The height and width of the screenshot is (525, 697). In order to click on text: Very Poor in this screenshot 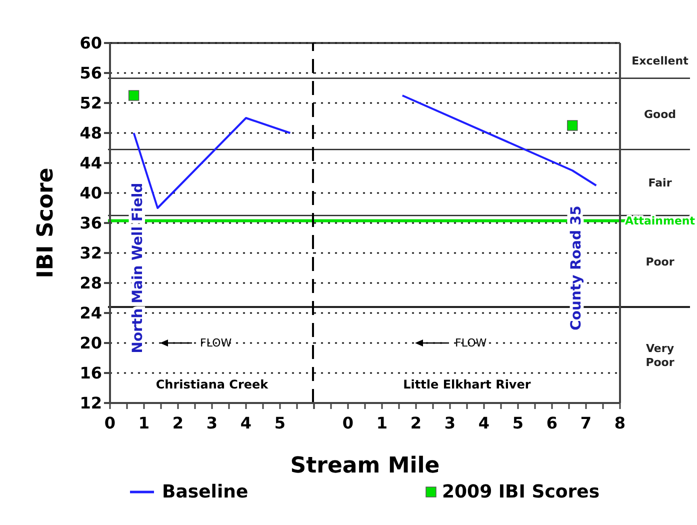, I will do `click(660, 355)`.